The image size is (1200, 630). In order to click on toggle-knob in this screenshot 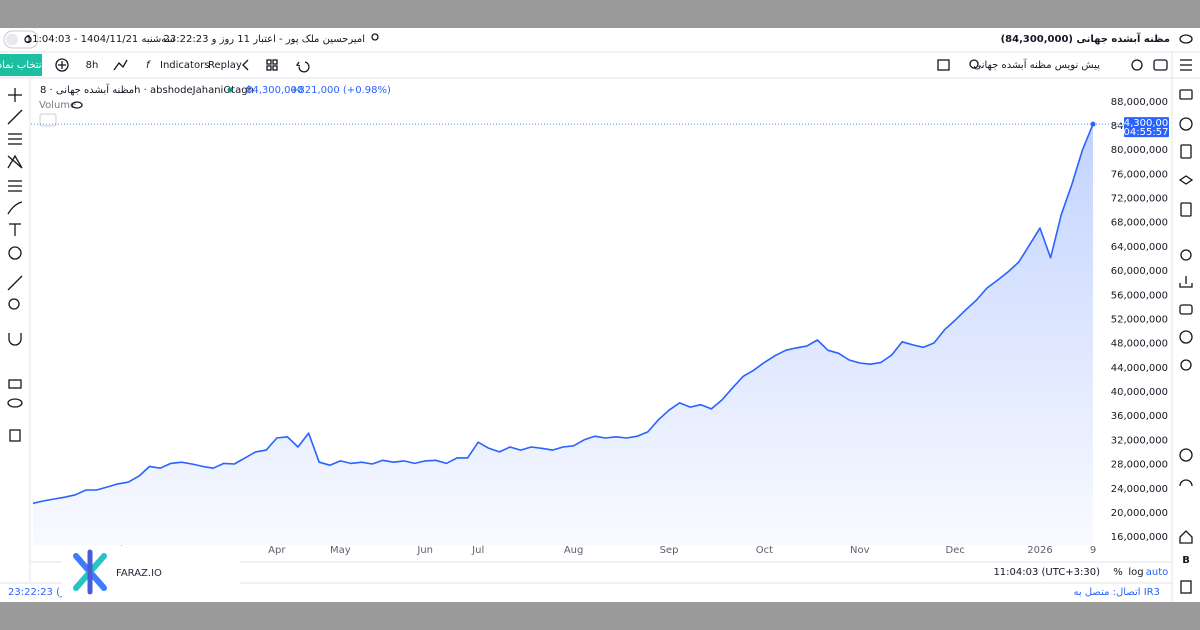, I will do `click(12, 39)`.